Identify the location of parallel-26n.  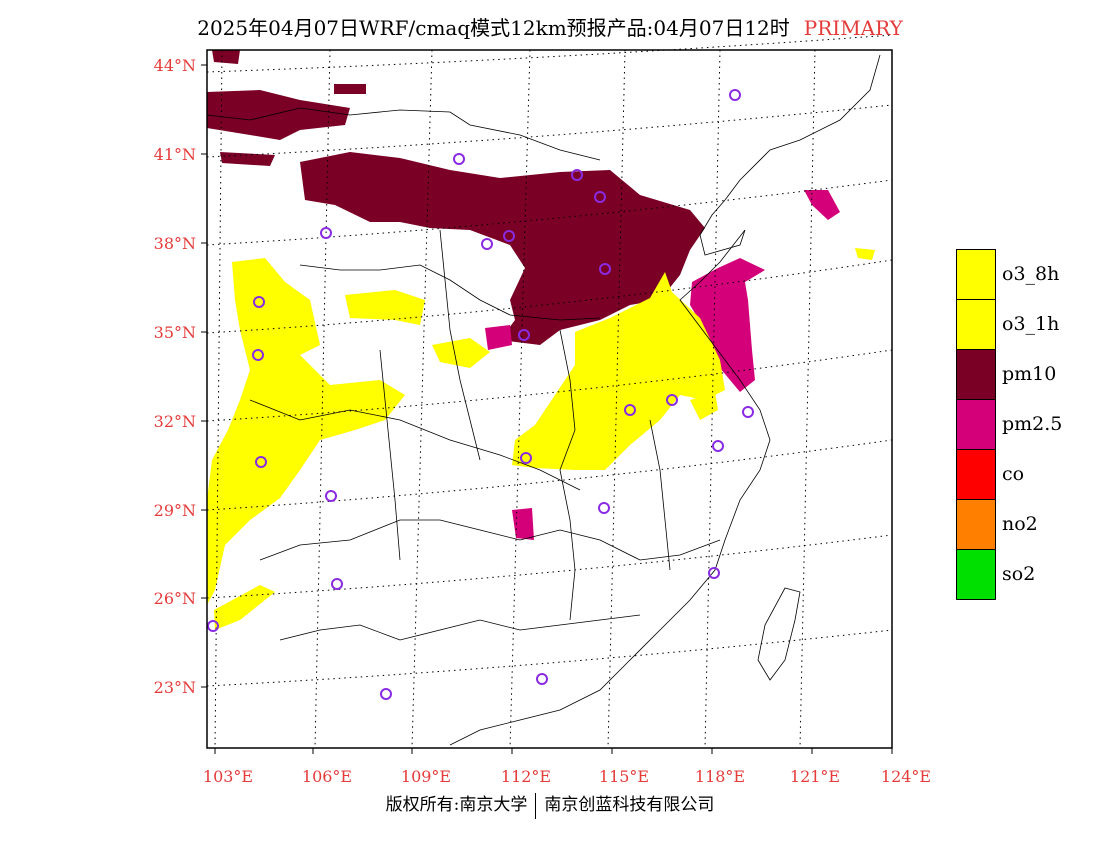
(549, 566).